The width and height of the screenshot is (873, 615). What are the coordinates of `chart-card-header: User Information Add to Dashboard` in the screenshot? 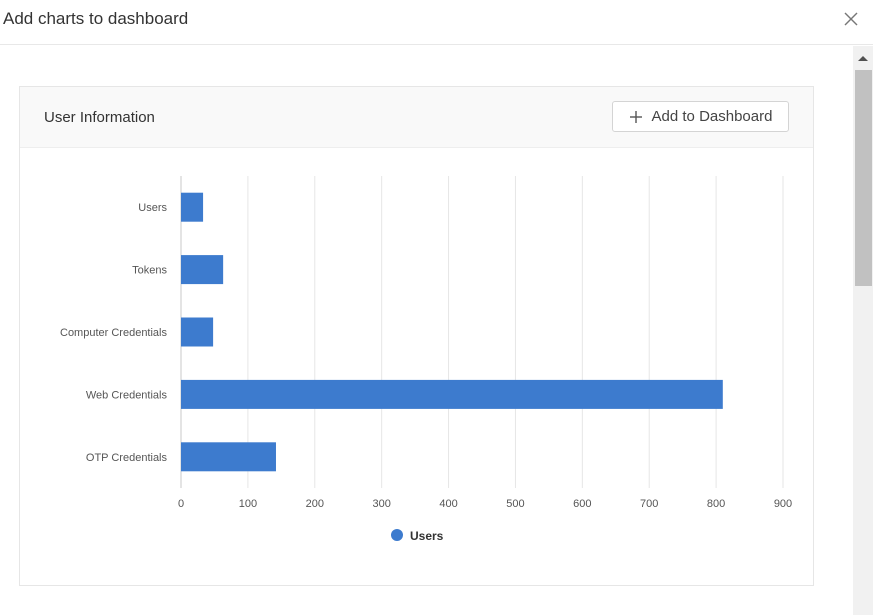 It's located at (416, 117).